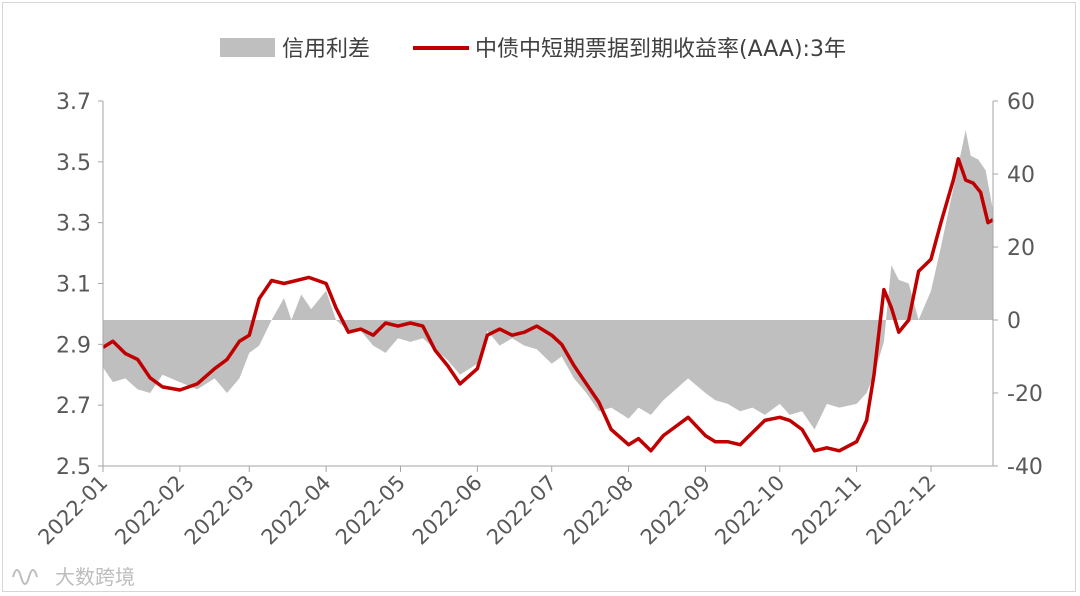 This screenshot has width=1080, height=596. What do you see at coordinates (73, 285) in the screenshot?
I see `left-tick-label: 3.1` at bounding box center [73, 285].